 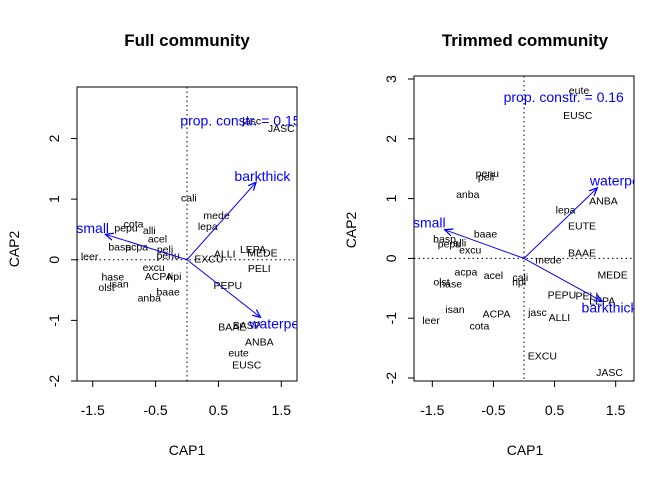 What do you see at coordinates (119, 247) in the screenshot?
I see `site-label-basp: basp` at bounding box center [119, 247].